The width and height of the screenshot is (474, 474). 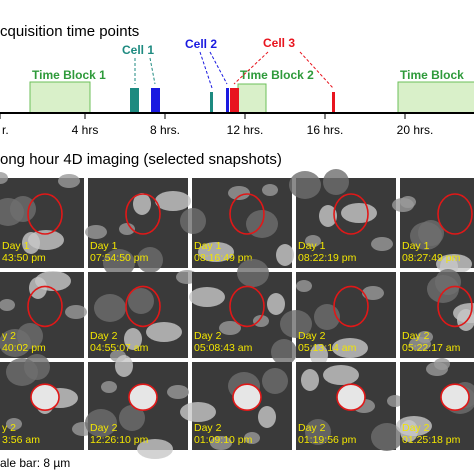 What do you see at coordinates (431, 258) in the screenshot?
I see `snapshot-time: 08:27:49 pm` at bounding box center [431, 258].